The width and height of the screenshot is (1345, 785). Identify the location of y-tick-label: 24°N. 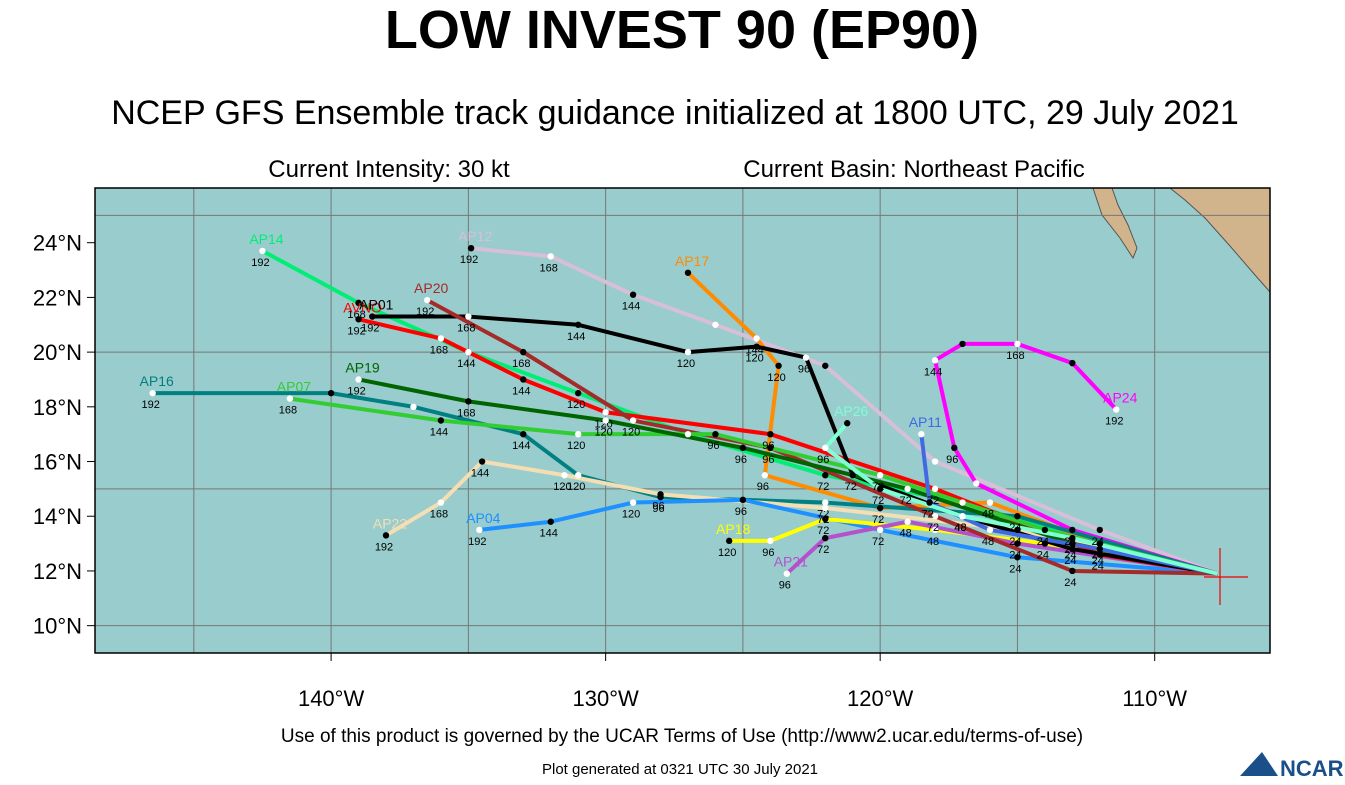
(57, 243).